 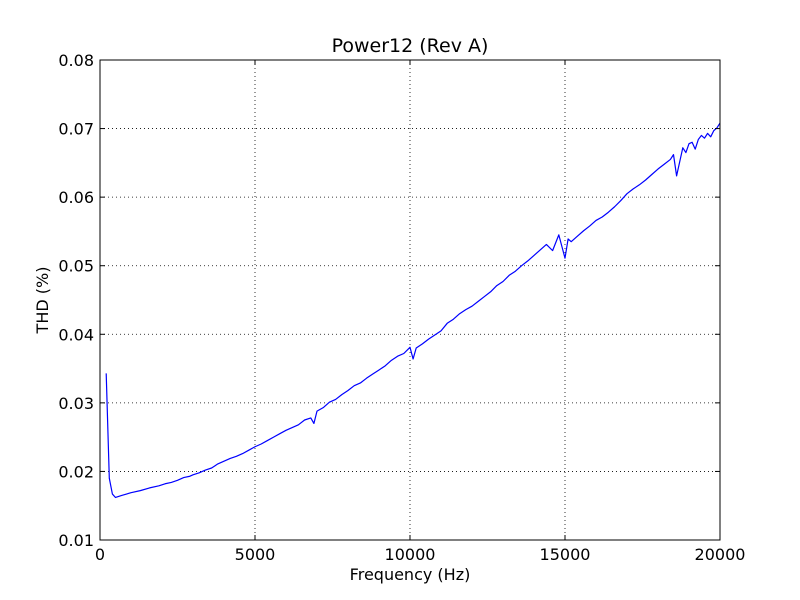 I want to click on y-axis-label: THD (%), so click(x=42, y=301).